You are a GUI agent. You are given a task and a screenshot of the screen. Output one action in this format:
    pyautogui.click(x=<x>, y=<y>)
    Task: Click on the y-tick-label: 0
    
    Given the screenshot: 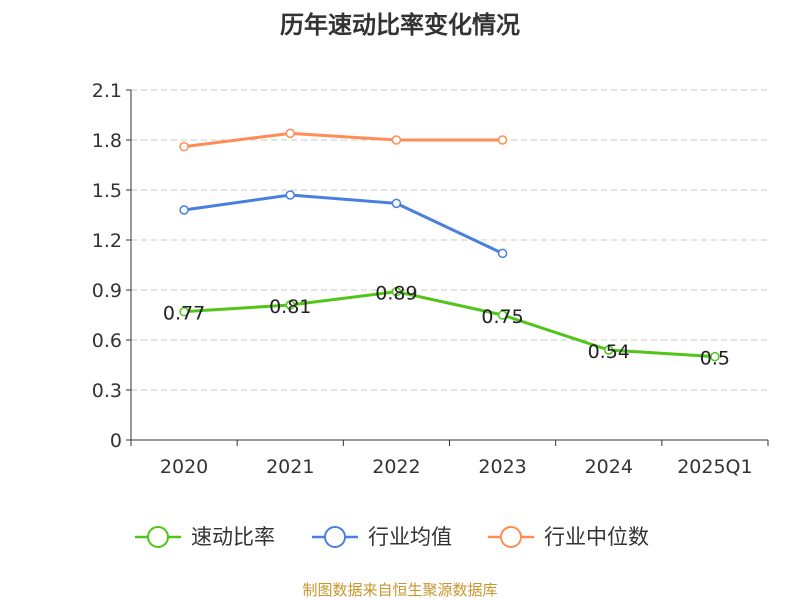 What is the action you would take?
    pyautogui.click(x=116, y=441)
    